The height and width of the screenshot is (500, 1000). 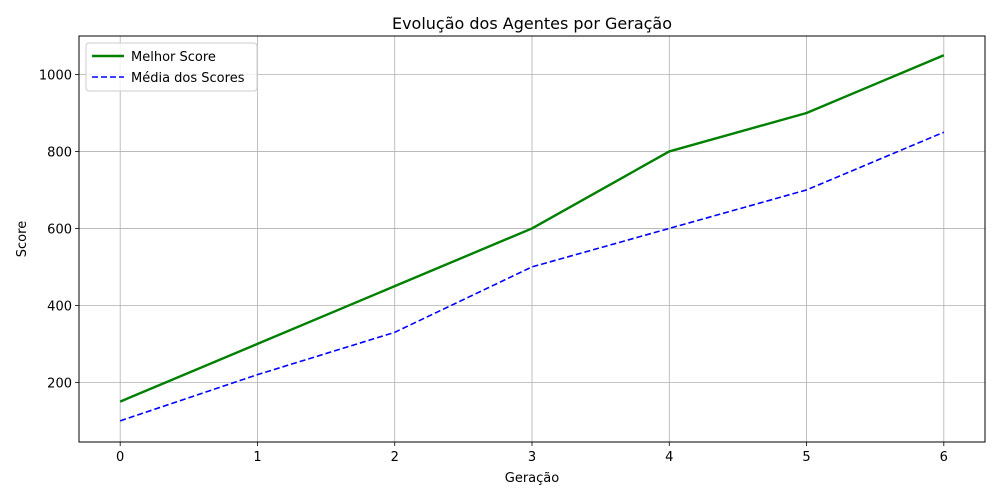 I want to click on y-tick-label: 600, so click(x=59, y=229).